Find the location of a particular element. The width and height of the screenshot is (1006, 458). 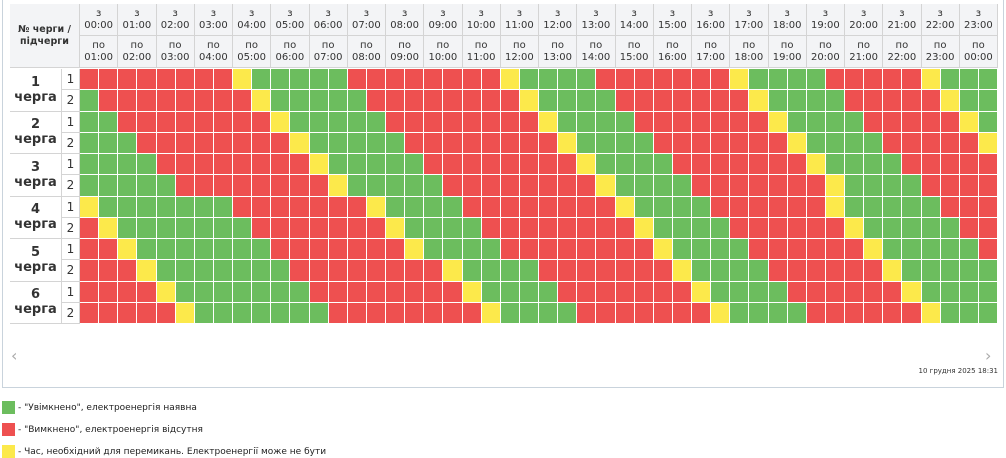

to-time: 00:00 is located at coordinates (978, 57).